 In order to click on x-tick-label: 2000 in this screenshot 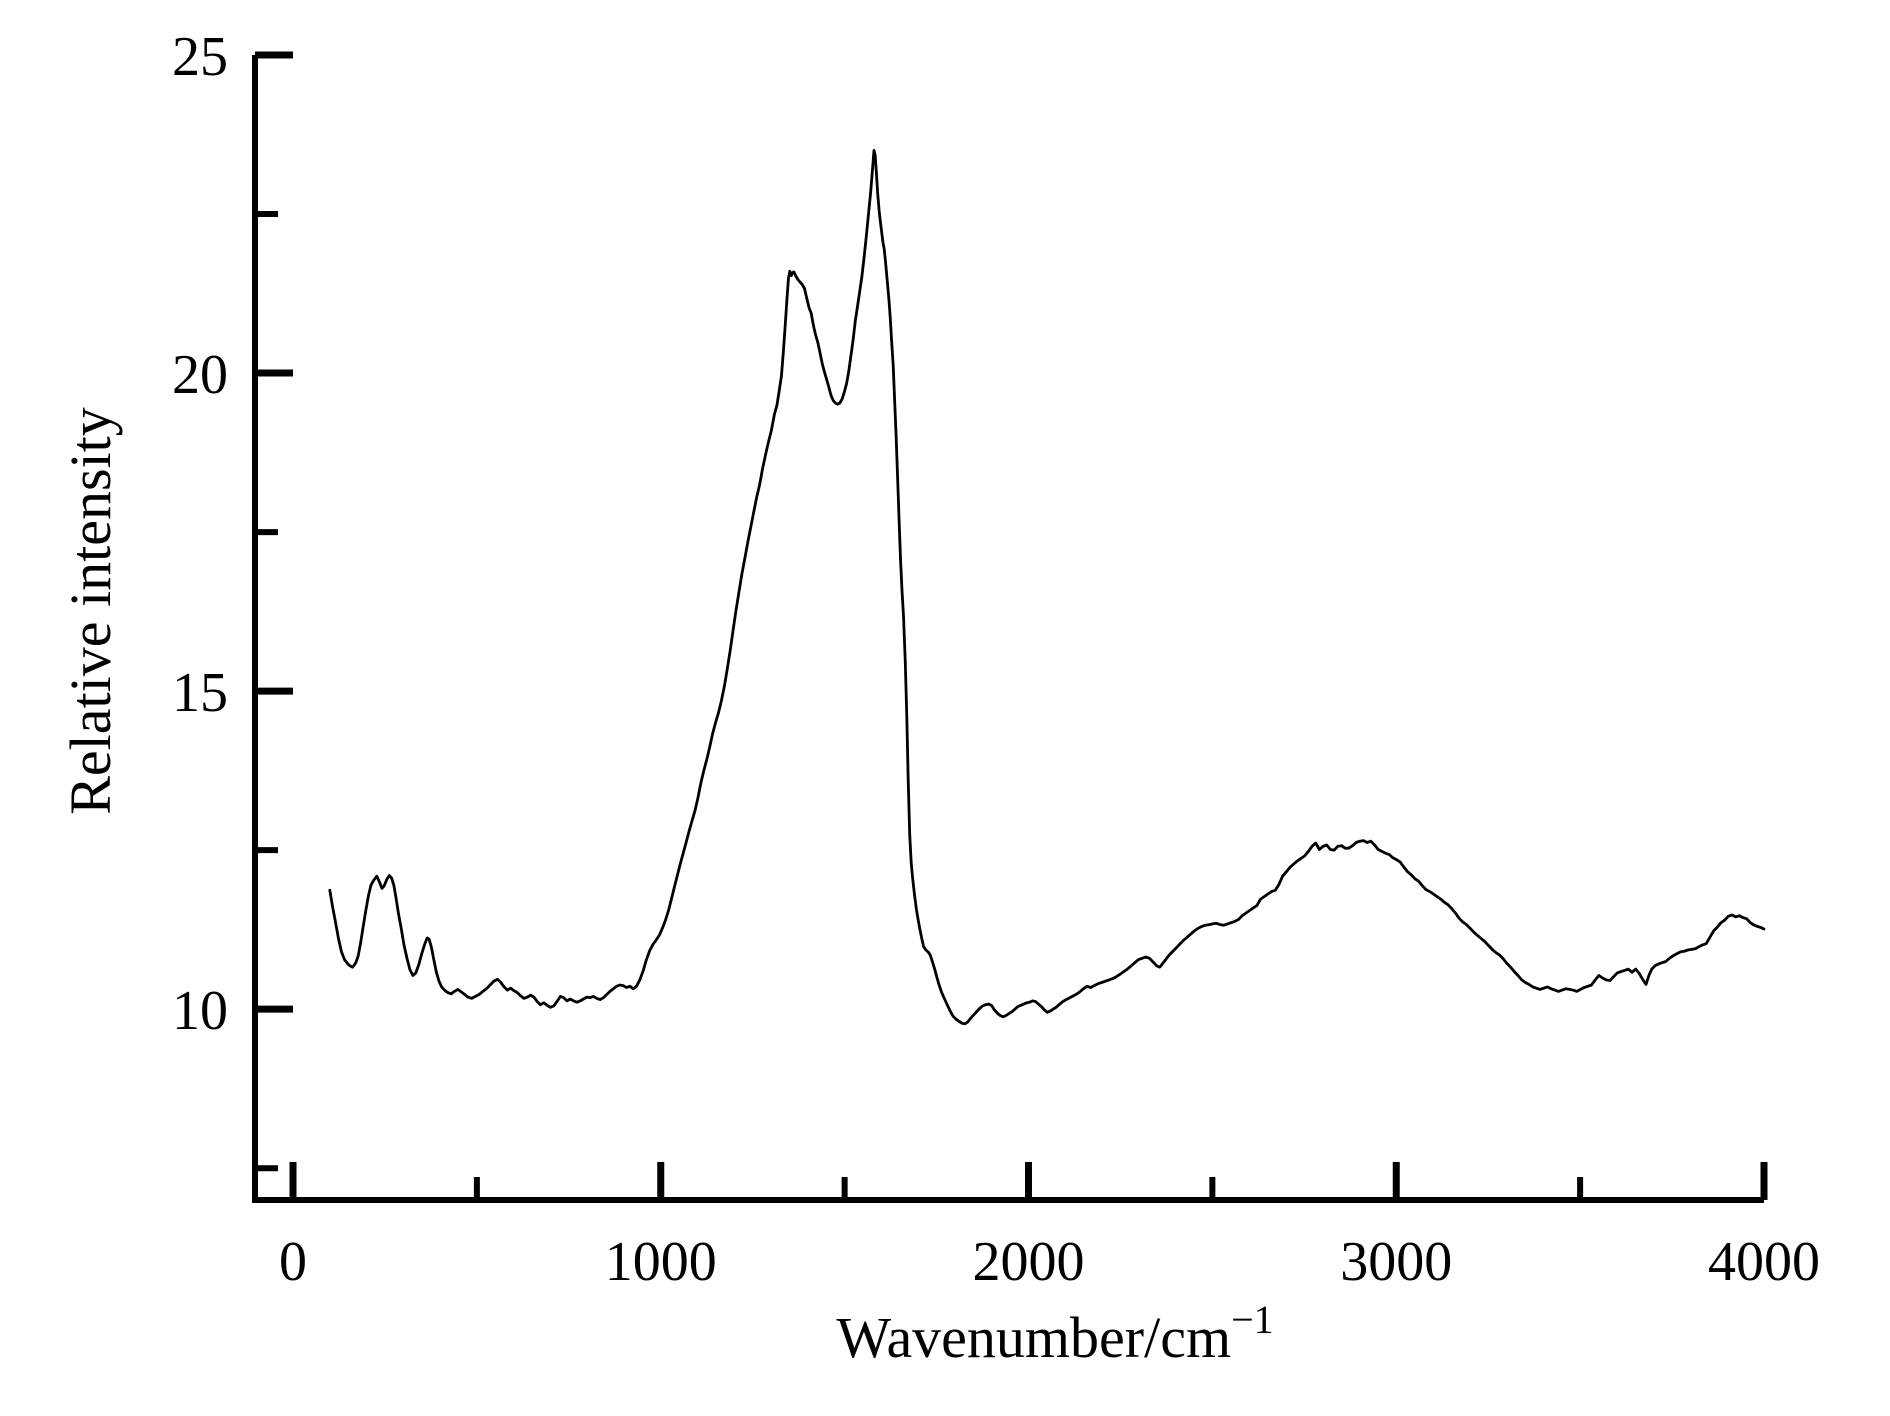, I will do `click(1029, 1262)`.